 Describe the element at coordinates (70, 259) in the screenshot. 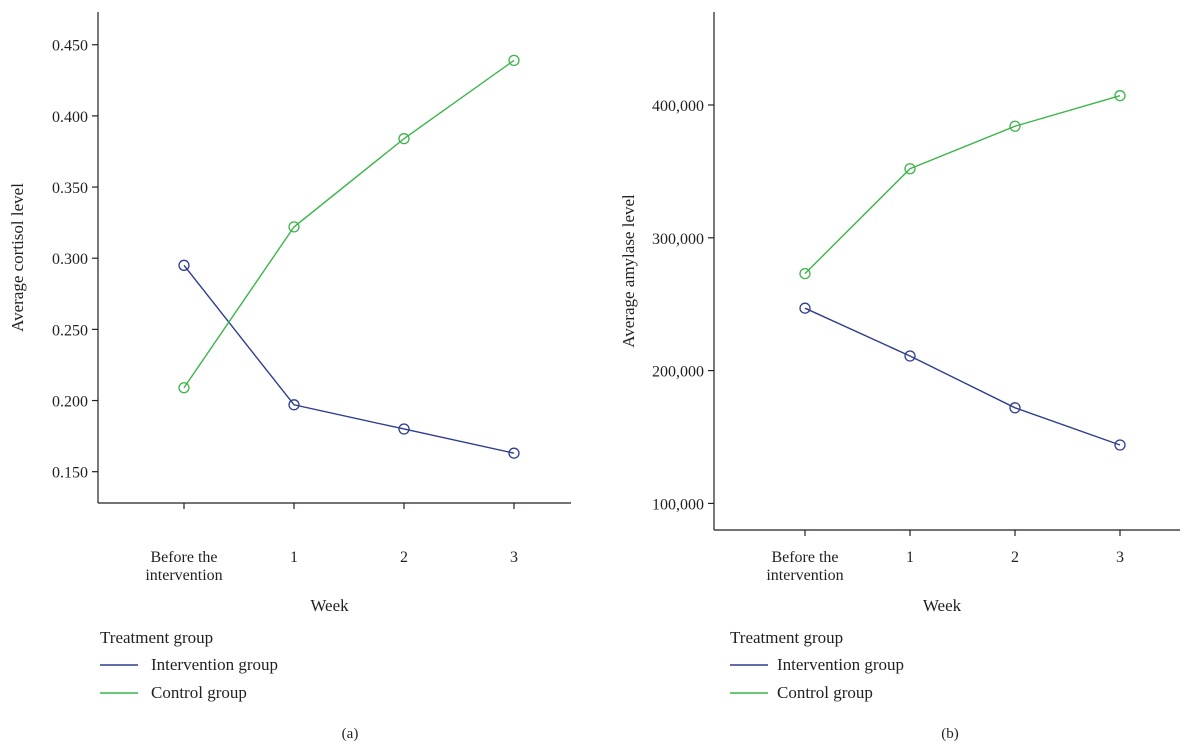

I see `y-tick-label: 0.300` at that location.